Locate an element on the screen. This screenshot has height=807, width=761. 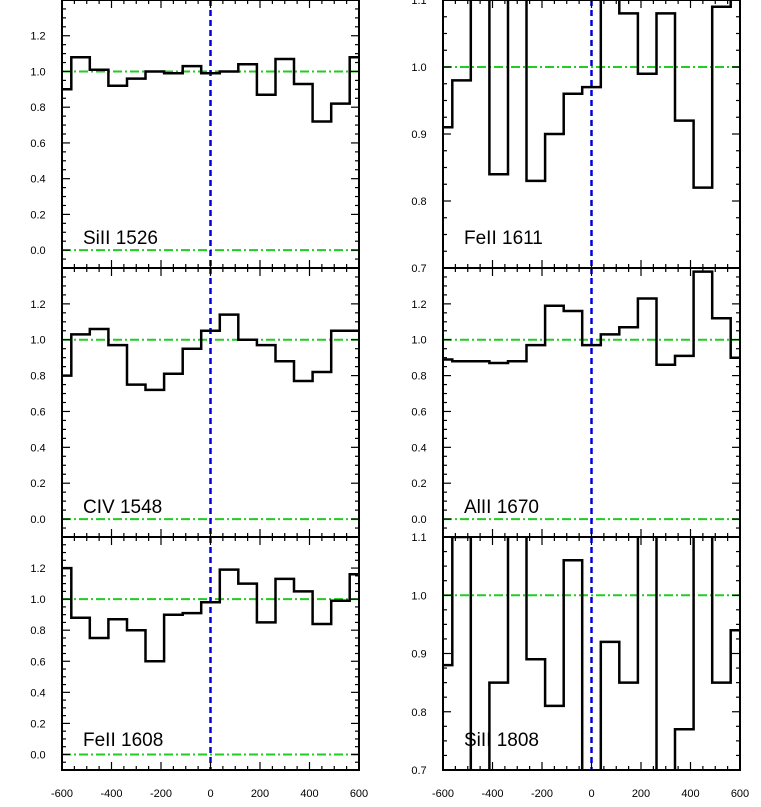
panel-label: FeII 1611 is located at coordinates (503, 238).